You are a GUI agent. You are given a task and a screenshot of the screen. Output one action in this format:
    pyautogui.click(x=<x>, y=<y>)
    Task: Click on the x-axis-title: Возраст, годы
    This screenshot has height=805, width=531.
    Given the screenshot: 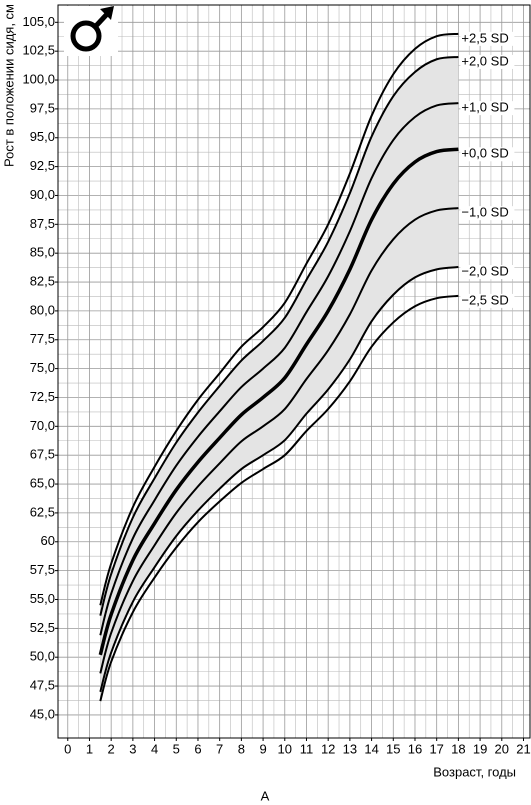 What is the action you would take?
    pyautogui.click(x=474, y=771)
    